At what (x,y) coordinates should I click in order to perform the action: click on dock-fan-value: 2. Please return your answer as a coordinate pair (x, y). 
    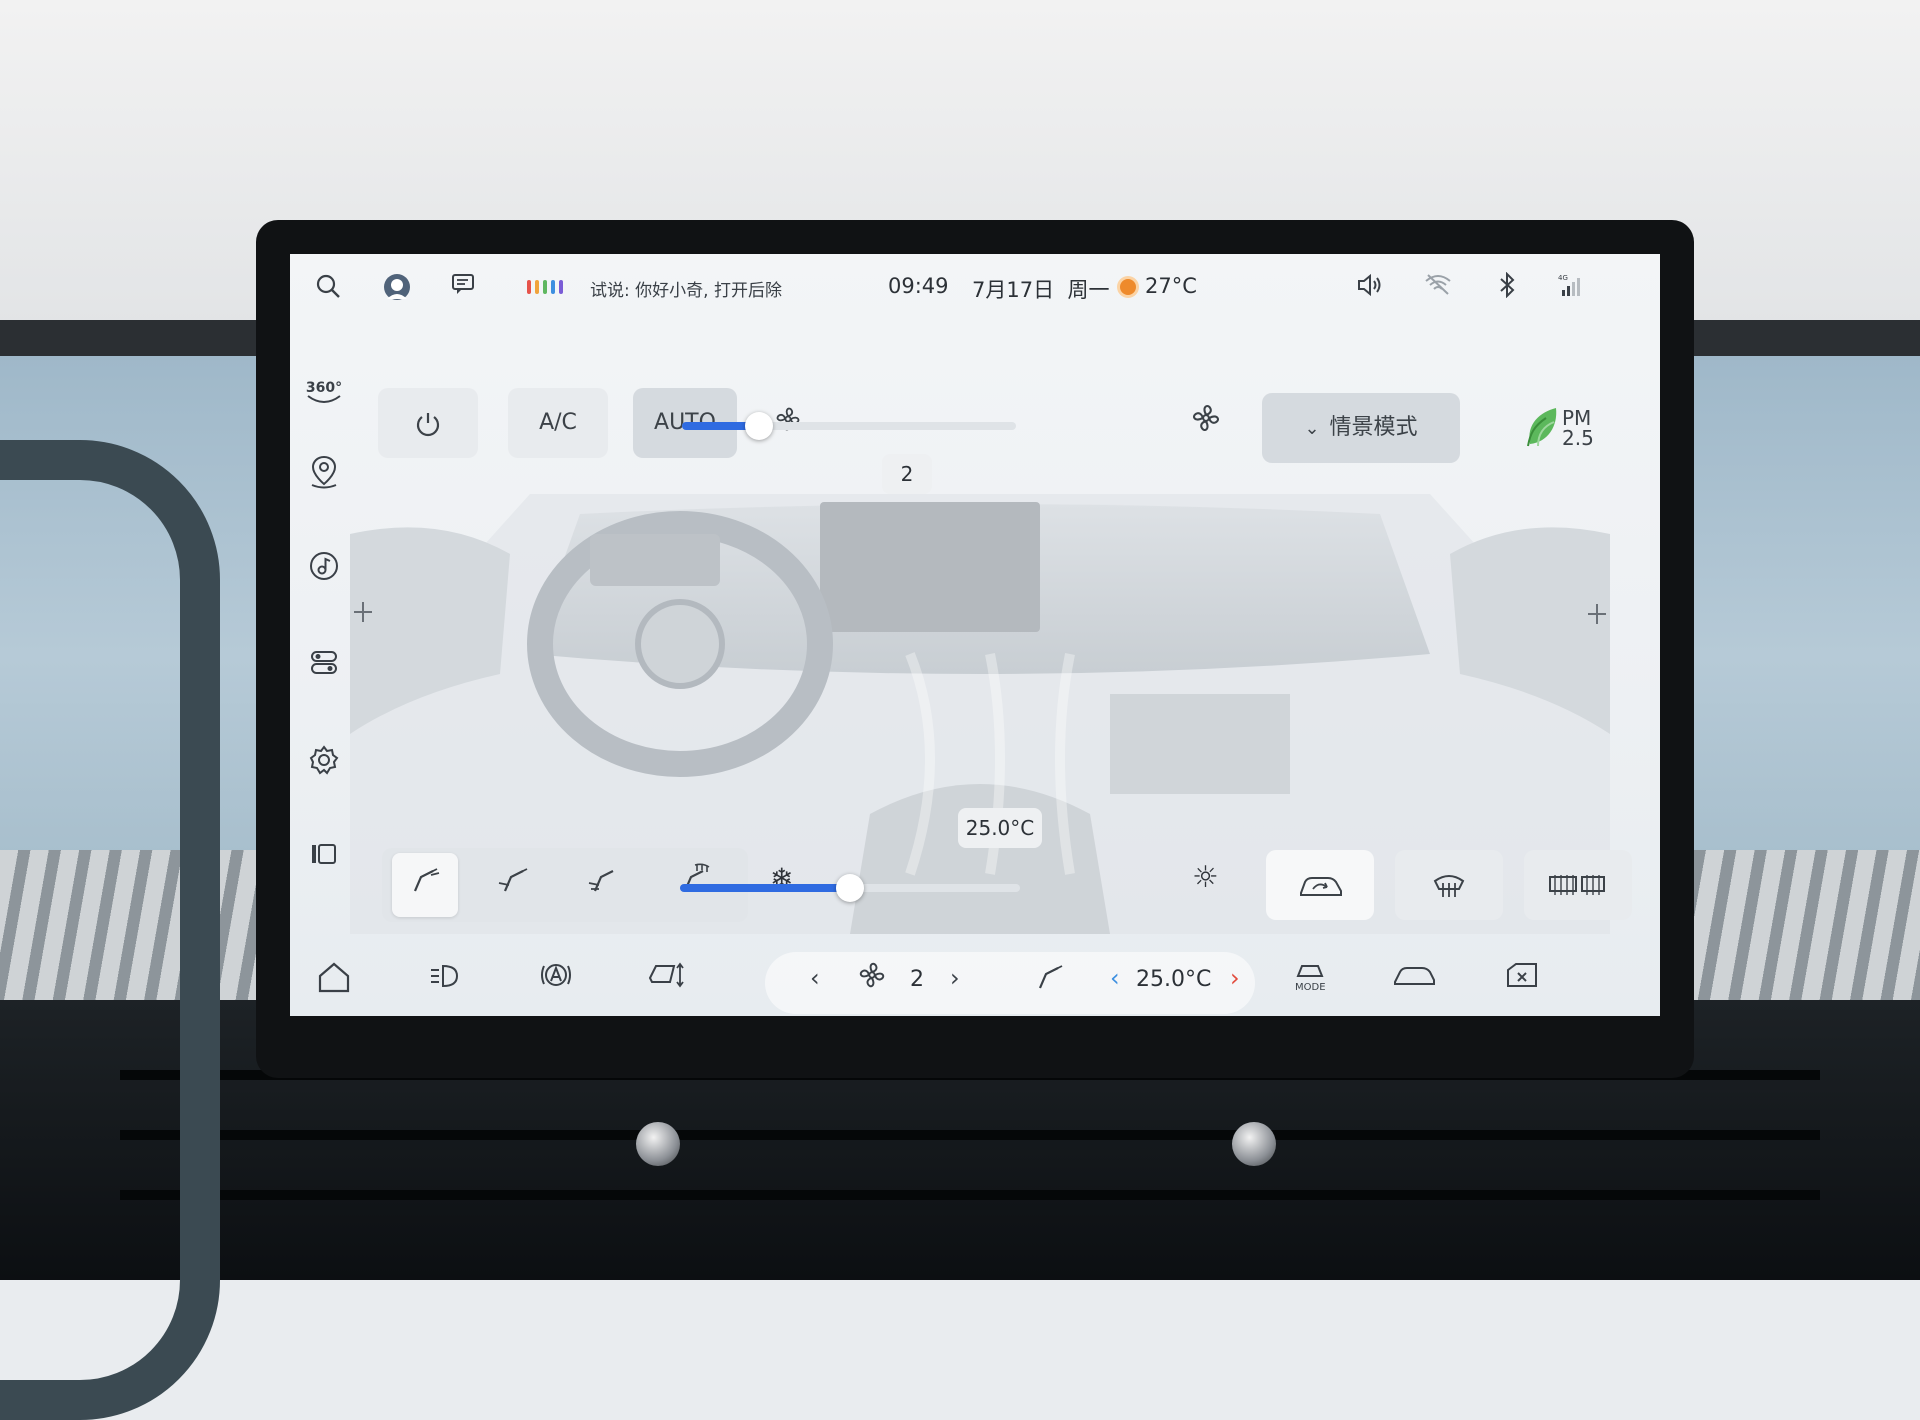
    Looking at the image, I should click on (917, 979).